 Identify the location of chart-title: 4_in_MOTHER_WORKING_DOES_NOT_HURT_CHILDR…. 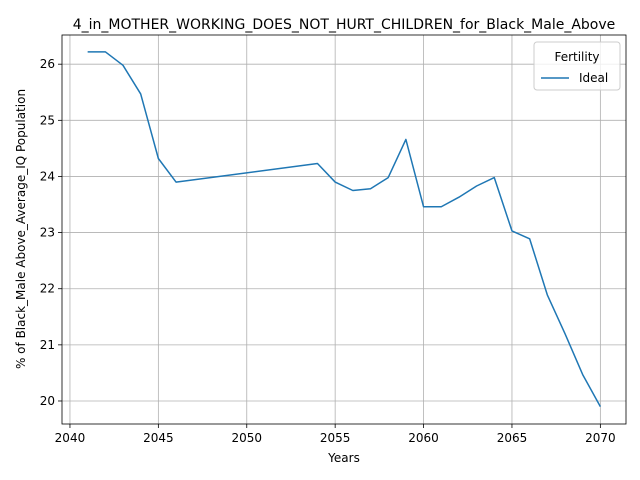
(344, 25).